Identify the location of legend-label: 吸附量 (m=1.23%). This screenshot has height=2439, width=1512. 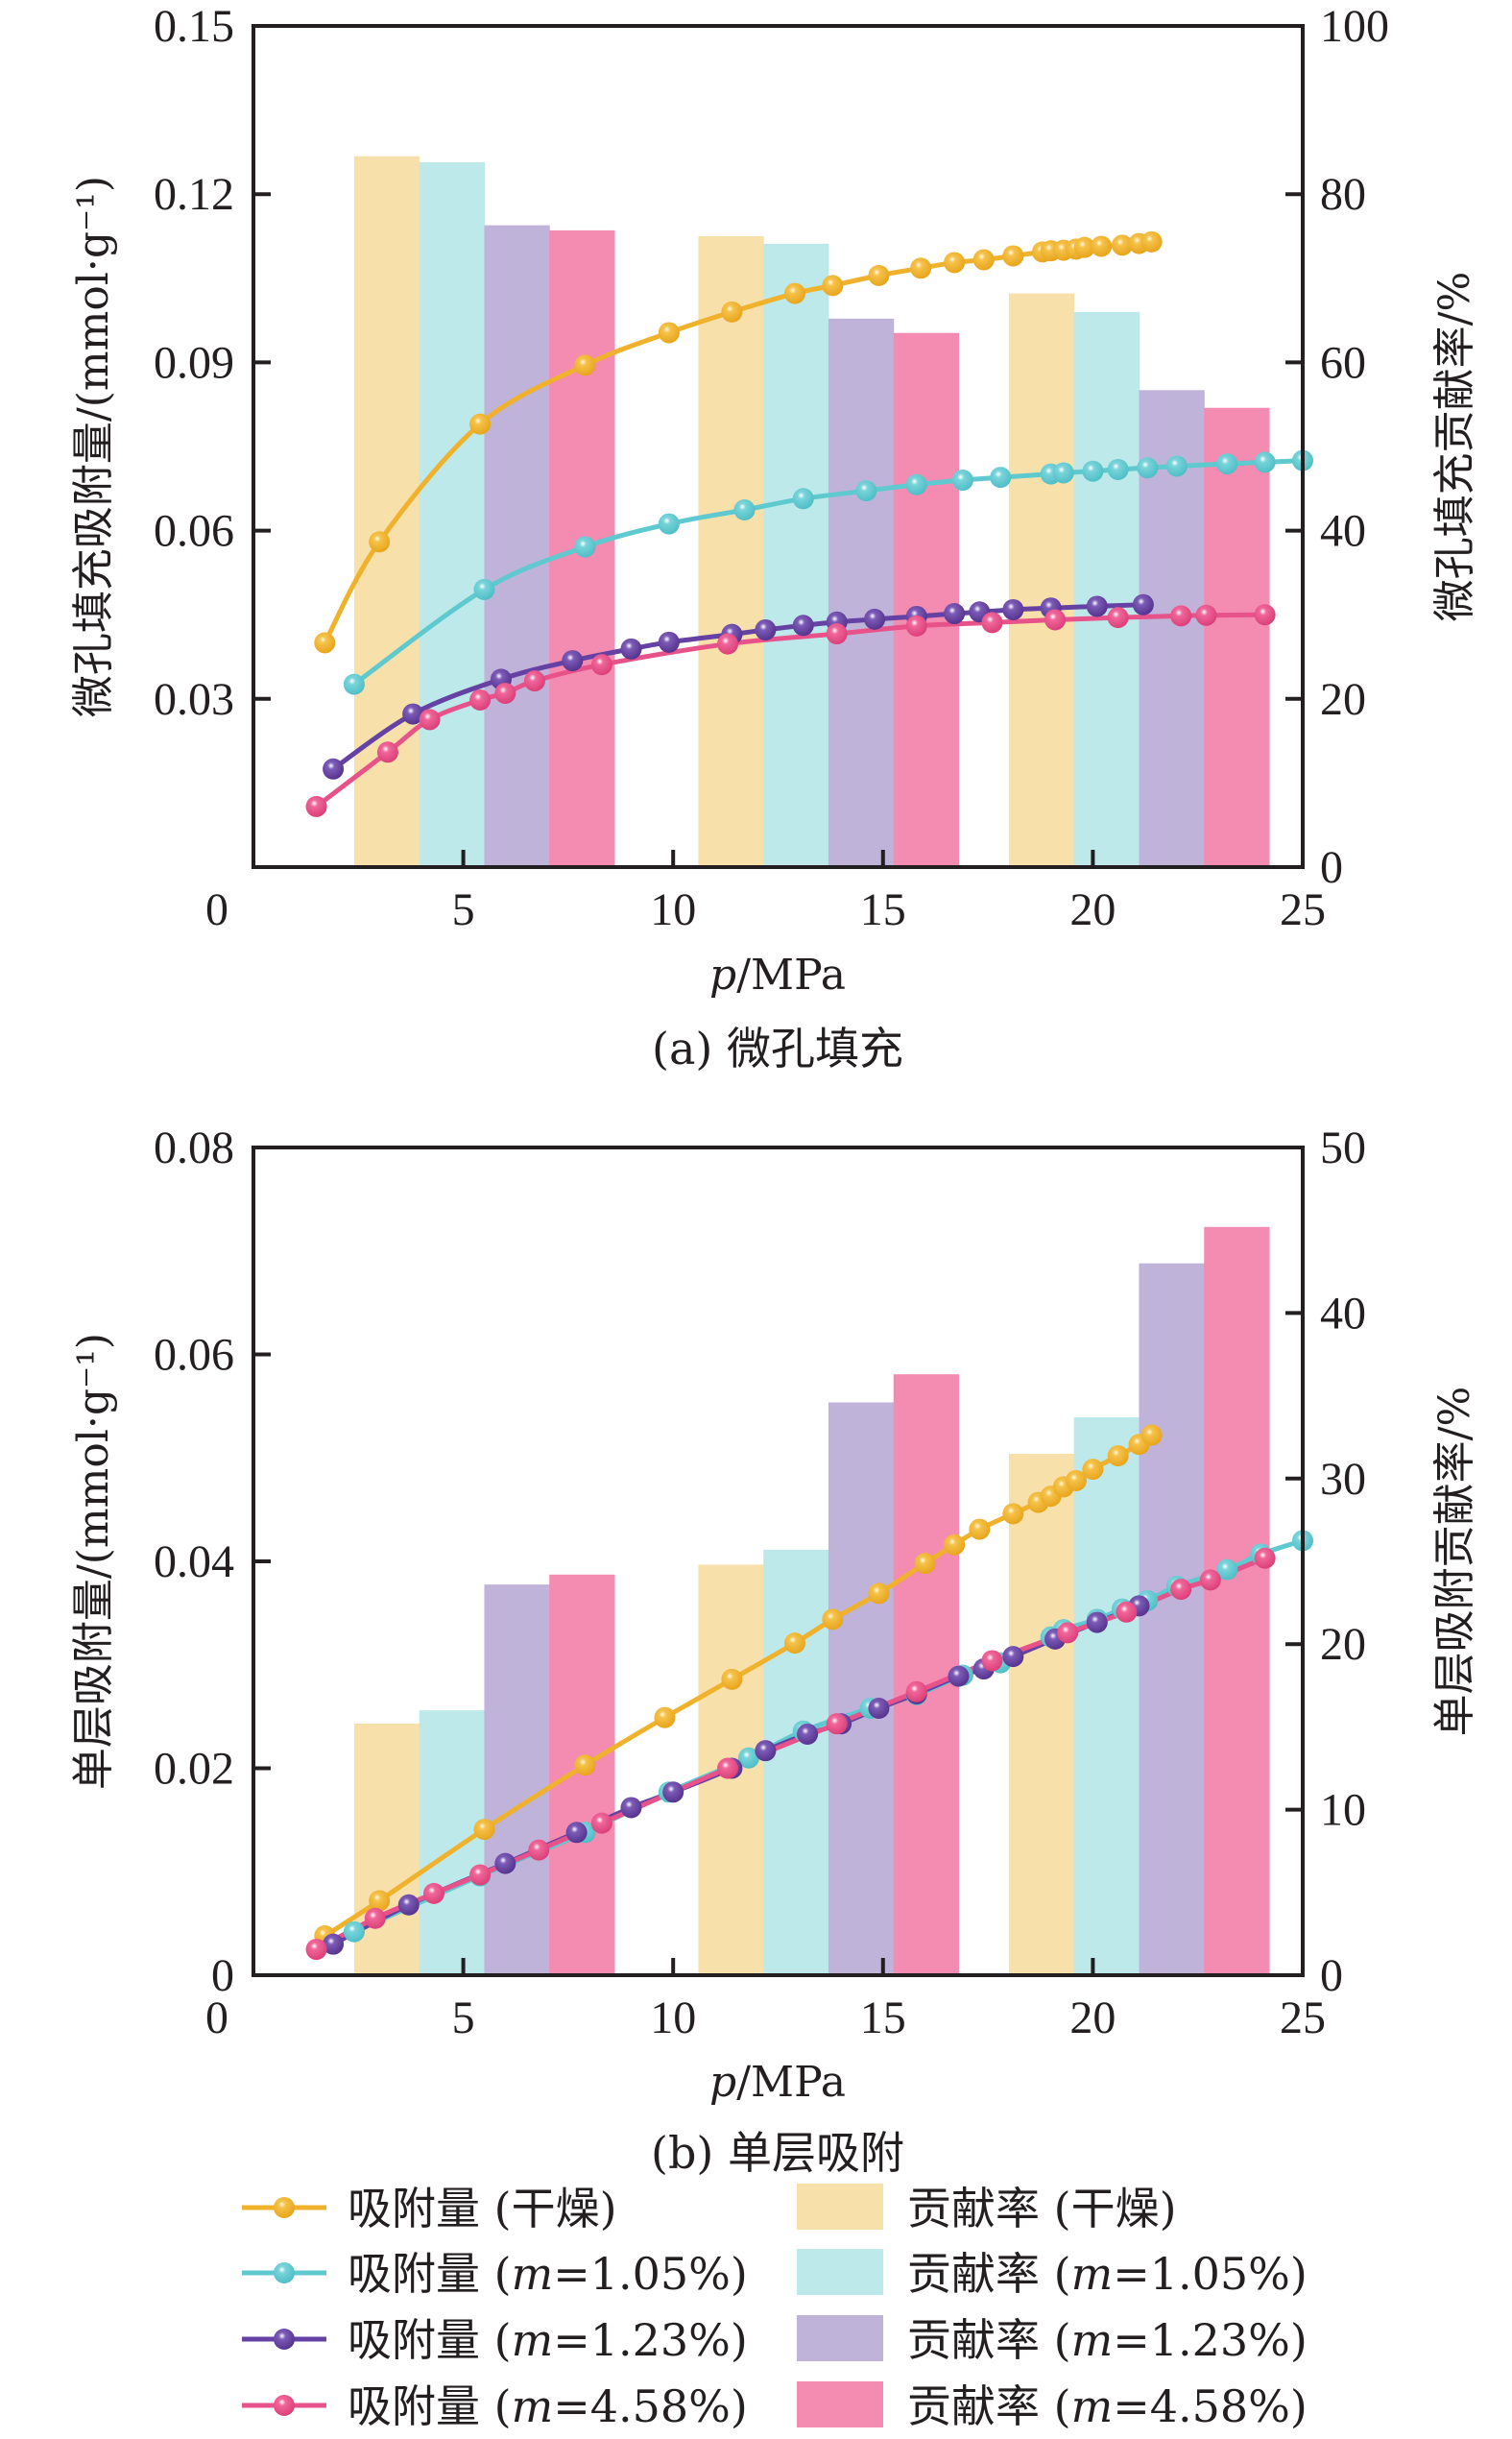
(548, 2340).